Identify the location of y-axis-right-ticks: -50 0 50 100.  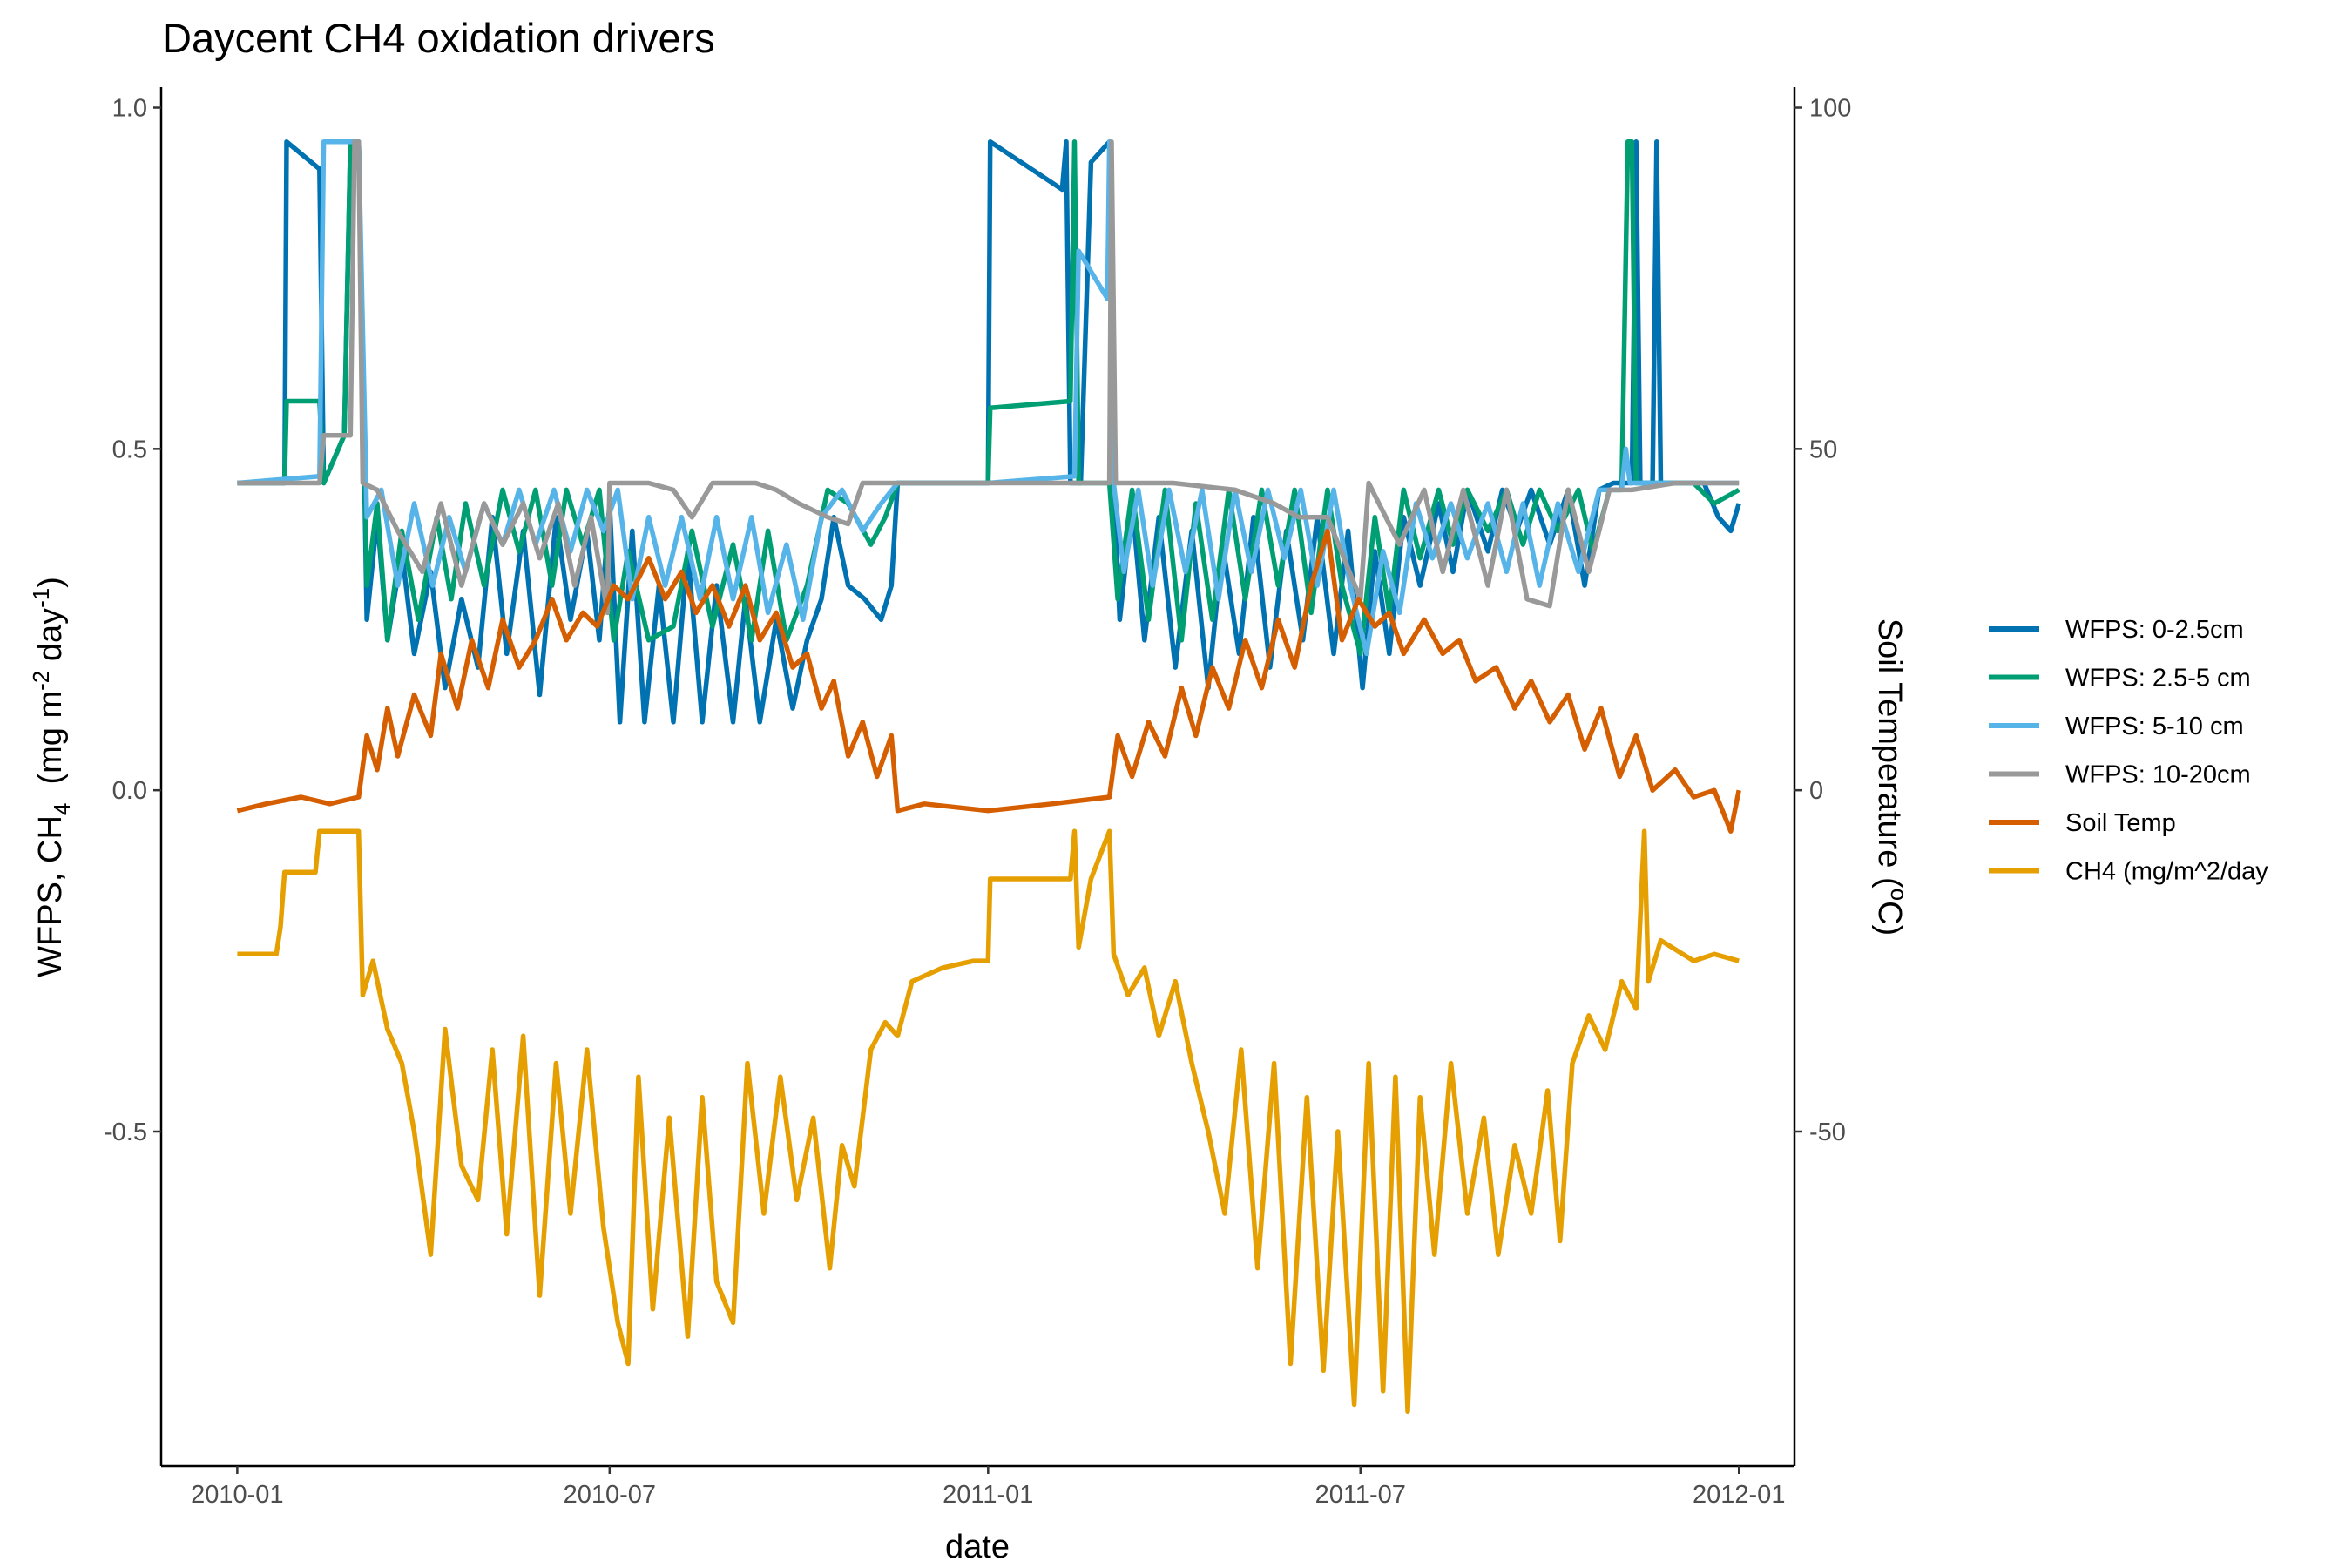
(1823, 620).